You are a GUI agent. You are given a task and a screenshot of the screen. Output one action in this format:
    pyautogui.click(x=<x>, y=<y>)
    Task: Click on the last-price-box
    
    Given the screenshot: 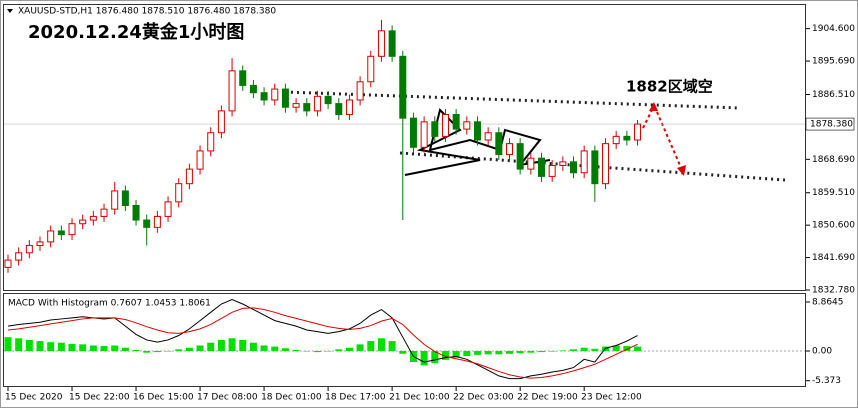 What is the action you would take?
    pyautogui.click(x=830, y=124)
    